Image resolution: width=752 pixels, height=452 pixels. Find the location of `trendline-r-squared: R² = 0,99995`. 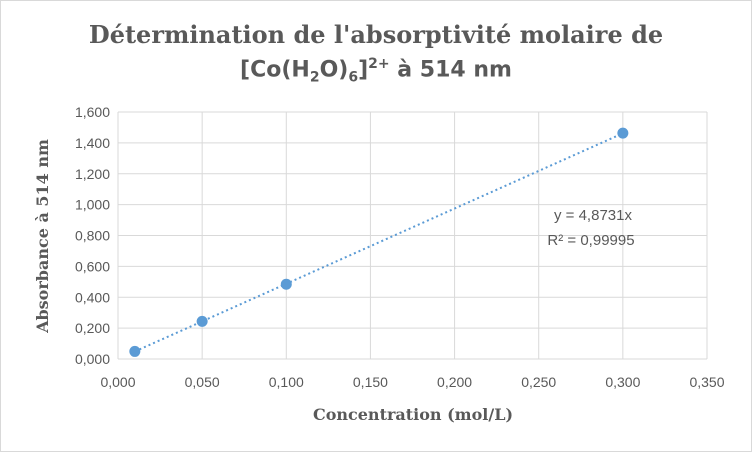

trendline-r-squared: R² = 0,99995 is located at coordinates (590, 240).